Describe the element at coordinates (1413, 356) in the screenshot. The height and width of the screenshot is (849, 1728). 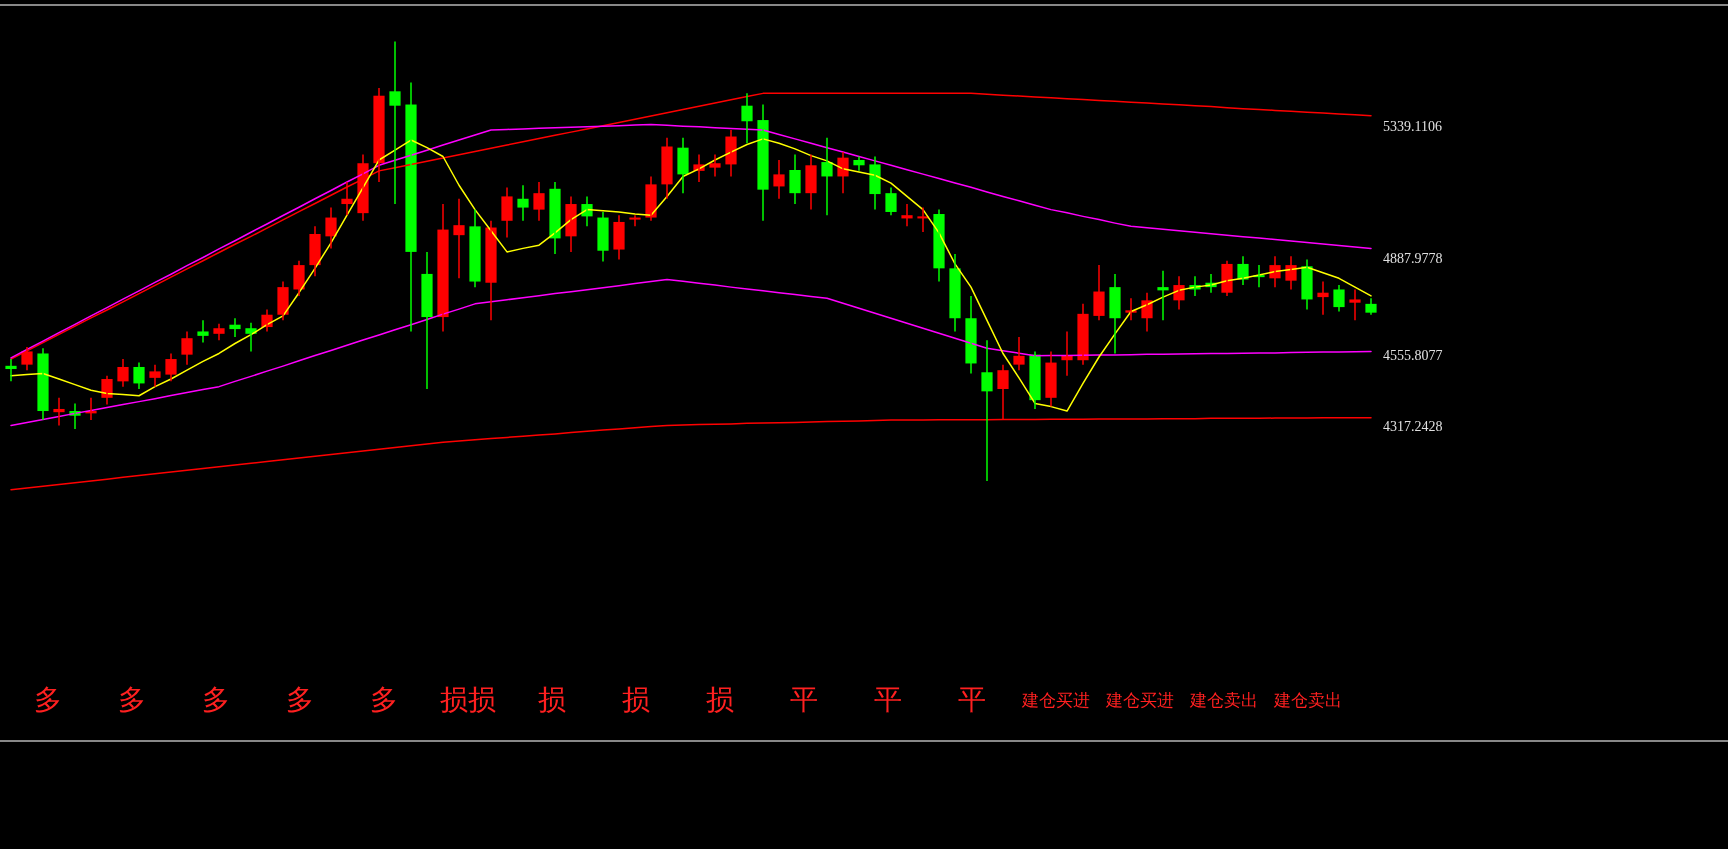
I see `y-tick-label: 4555.8077` at that location.